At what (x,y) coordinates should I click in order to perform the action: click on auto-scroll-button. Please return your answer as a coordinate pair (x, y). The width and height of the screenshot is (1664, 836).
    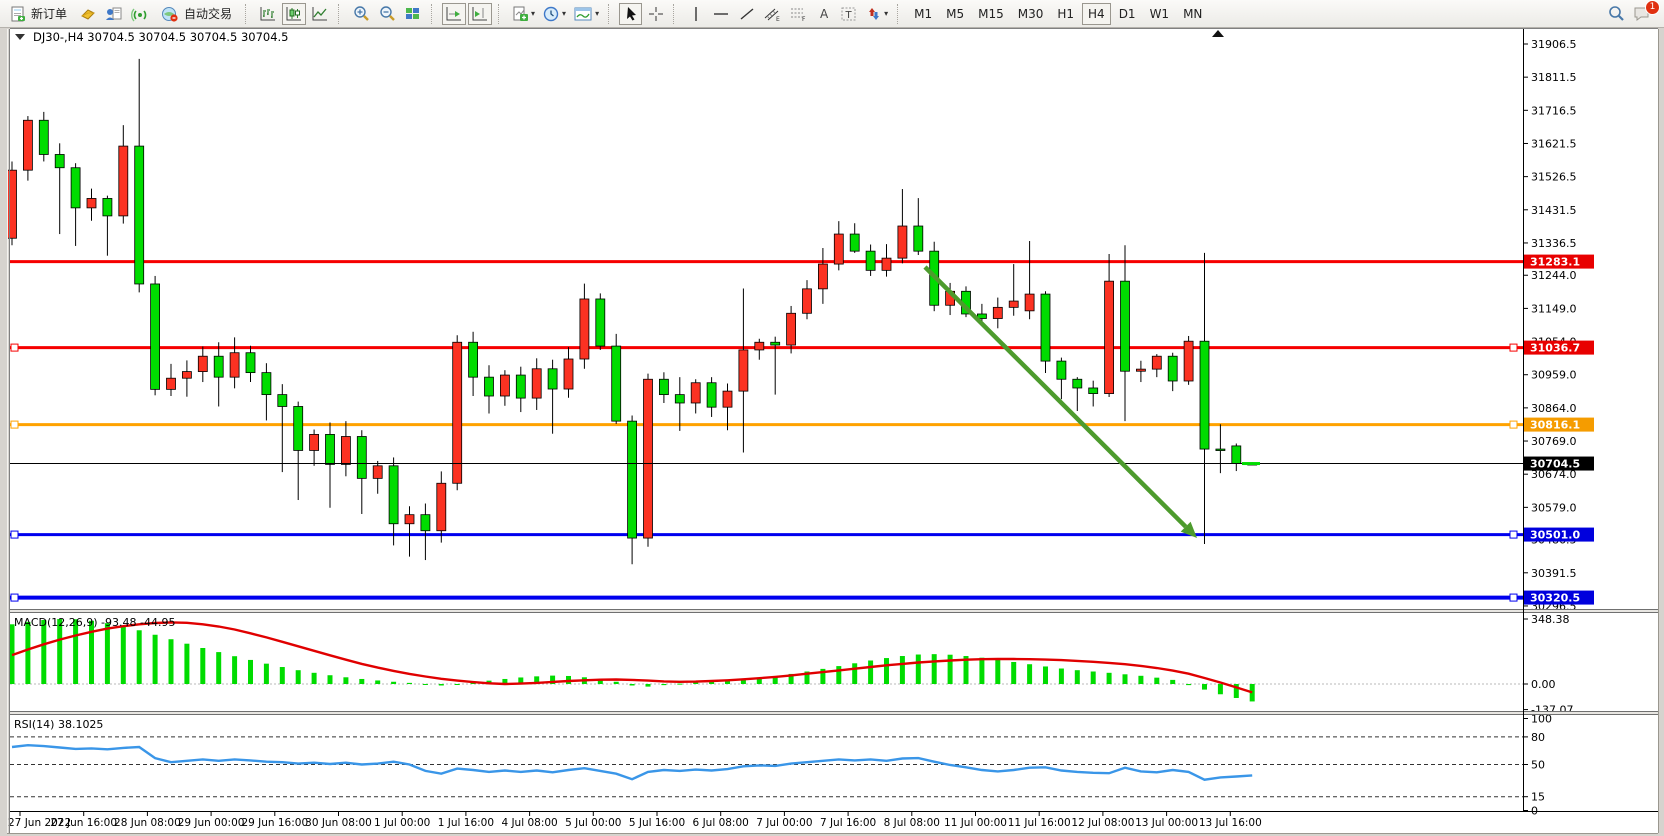
    Looking at the image, I should click on (454, 13).